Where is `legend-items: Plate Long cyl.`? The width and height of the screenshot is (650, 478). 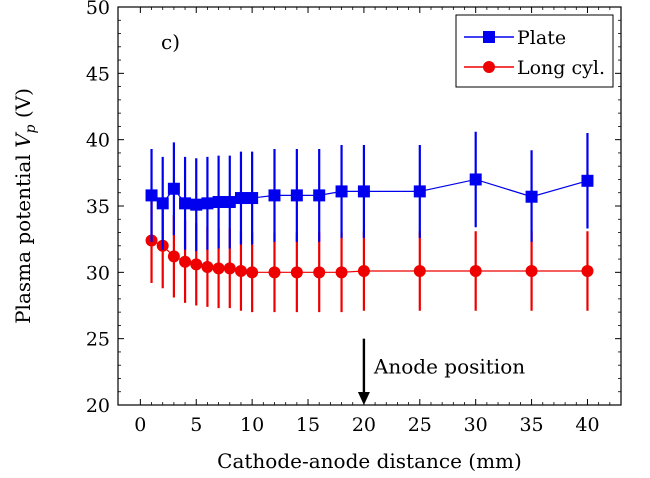
legend-items: Plate Long cyl. is located at coordinates (534, 53).